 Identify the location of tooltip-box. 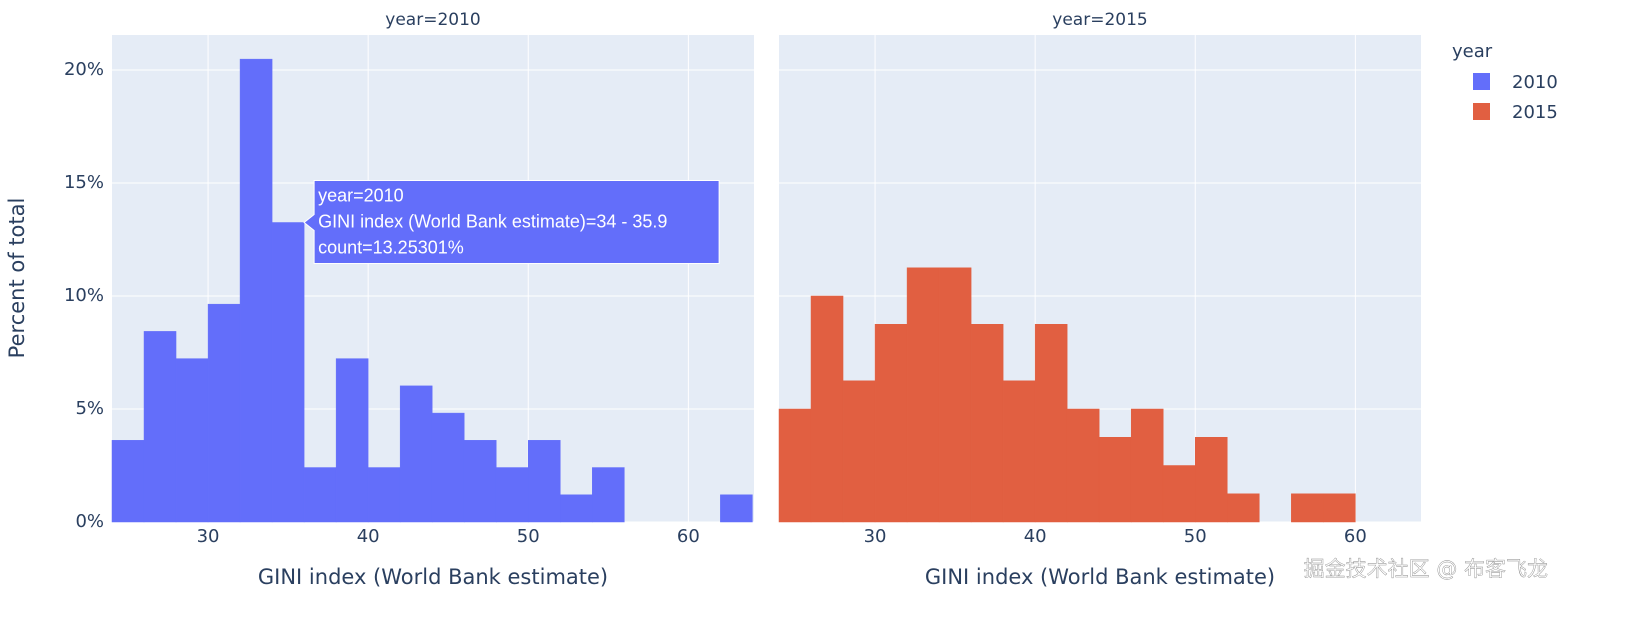
(511, 222).